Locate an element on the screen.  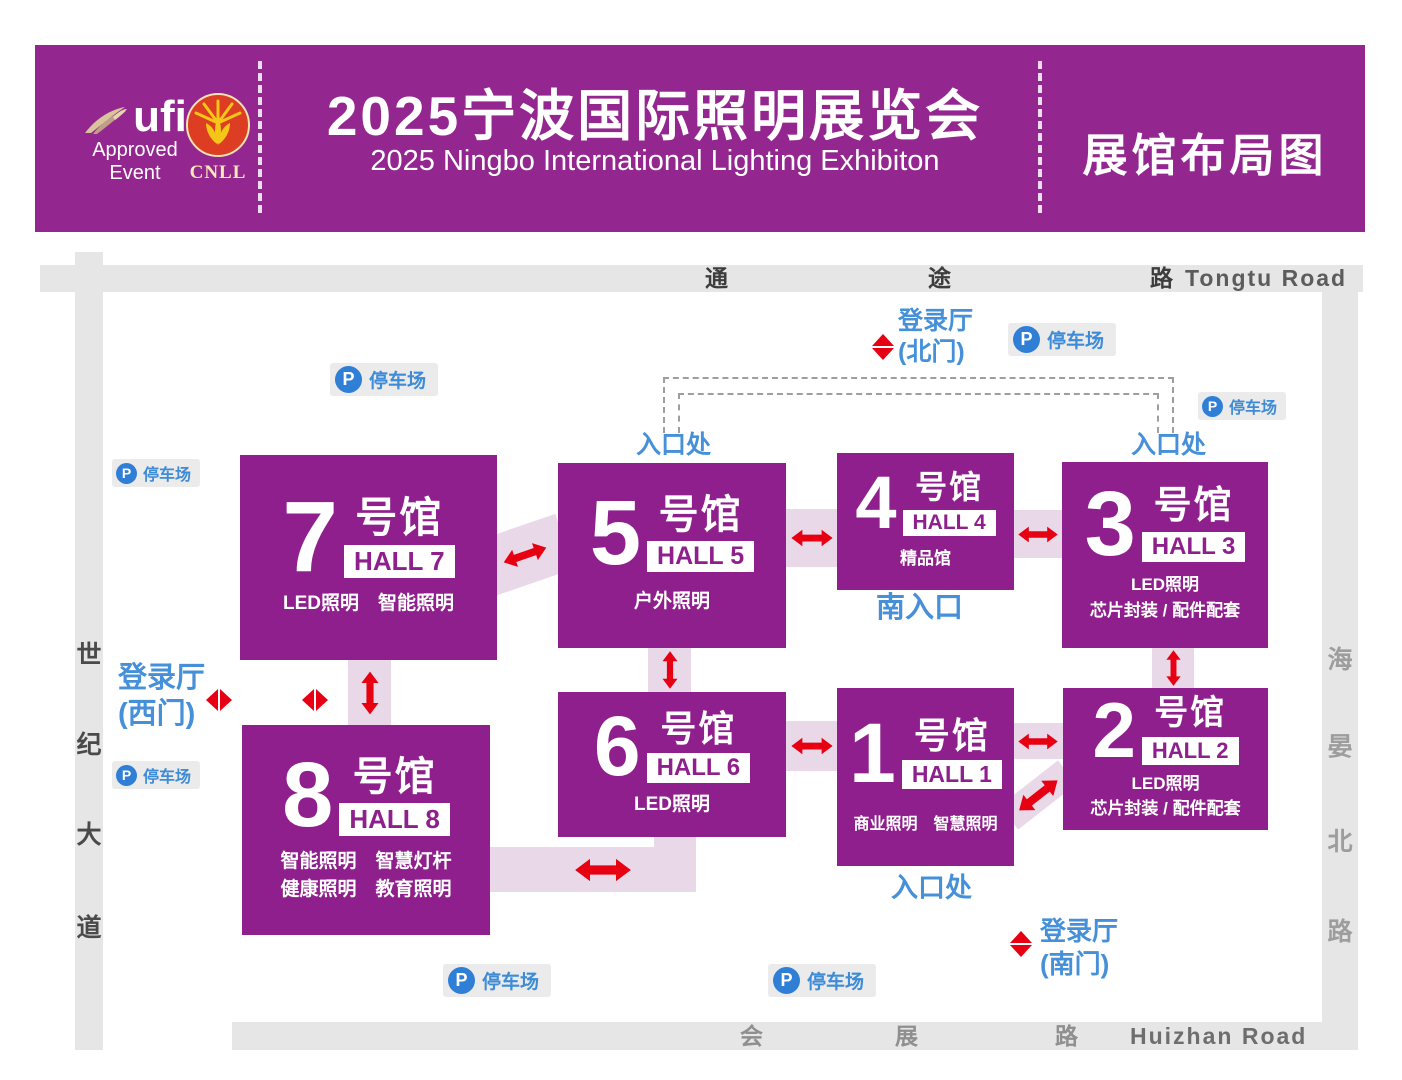
road-name-en: Tongtu Road is located at coordinates (1266, 278).